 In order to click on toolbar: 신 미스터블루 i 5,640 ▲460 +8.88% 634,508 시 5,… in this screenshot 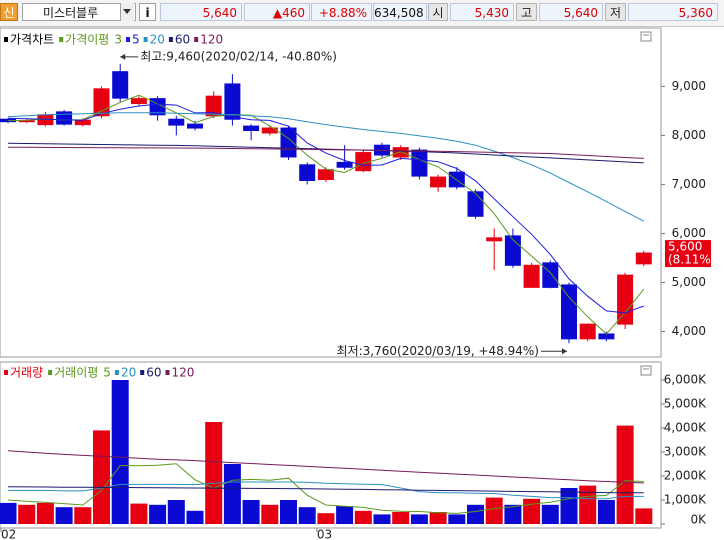, I will do `click(362, 13)`.